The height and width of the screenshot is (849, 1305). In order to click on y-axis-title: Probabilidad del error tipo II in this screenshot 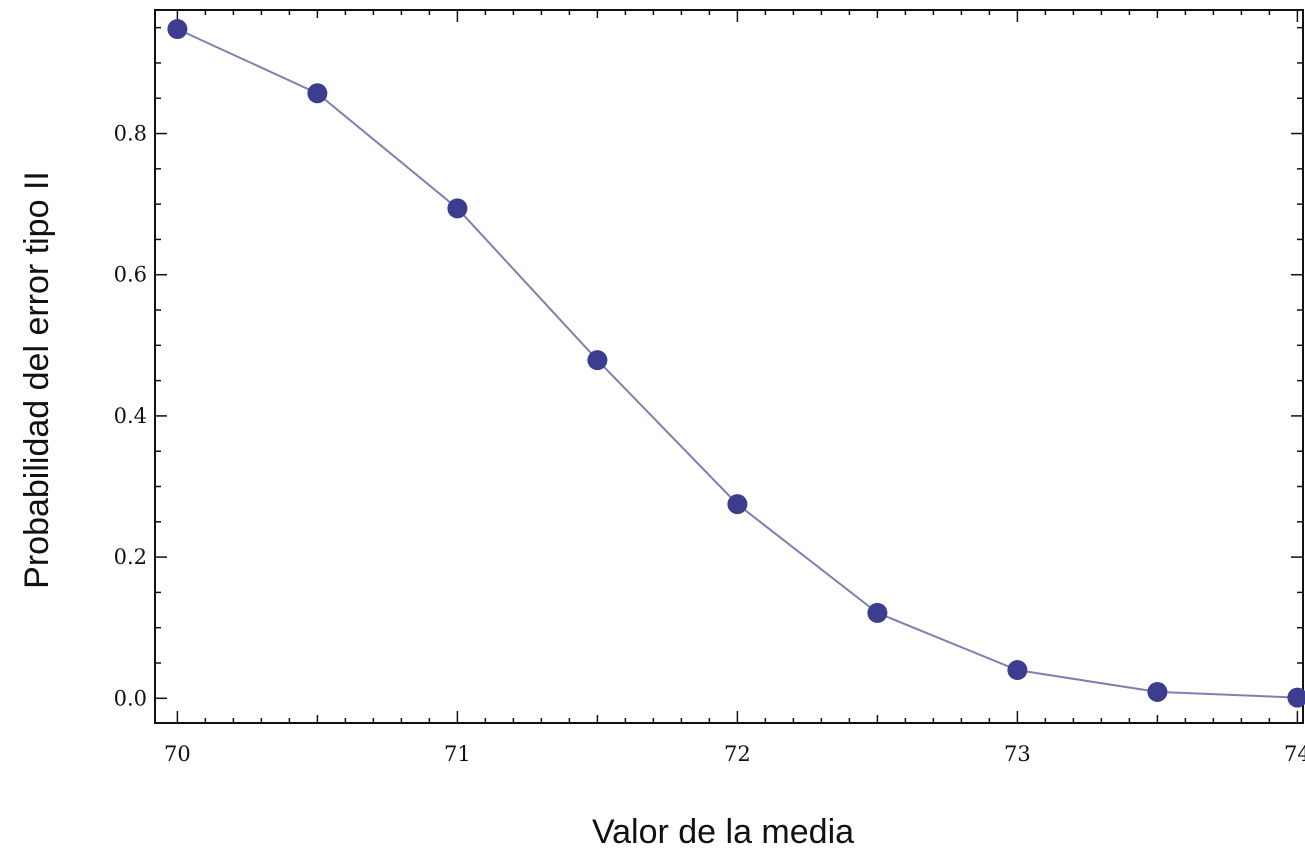, I will do `click(37, 380)`.